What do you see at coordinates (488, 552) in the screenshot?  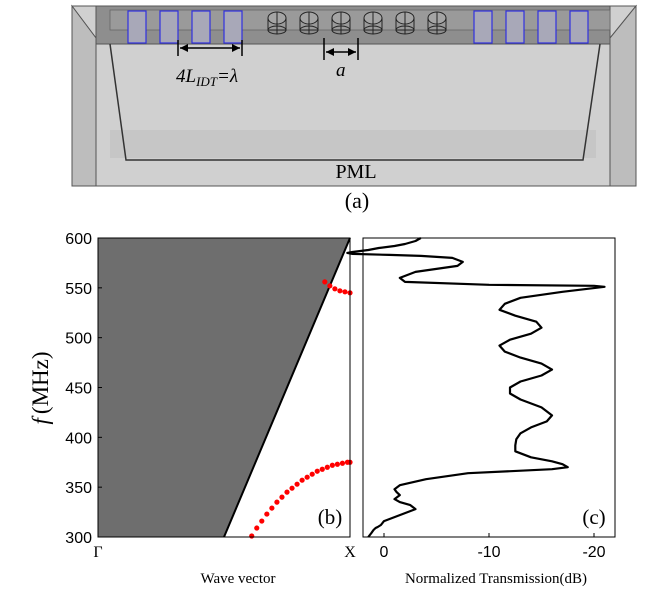 I see `x-tick-label-c: -10` at bounding box center [488, 552].